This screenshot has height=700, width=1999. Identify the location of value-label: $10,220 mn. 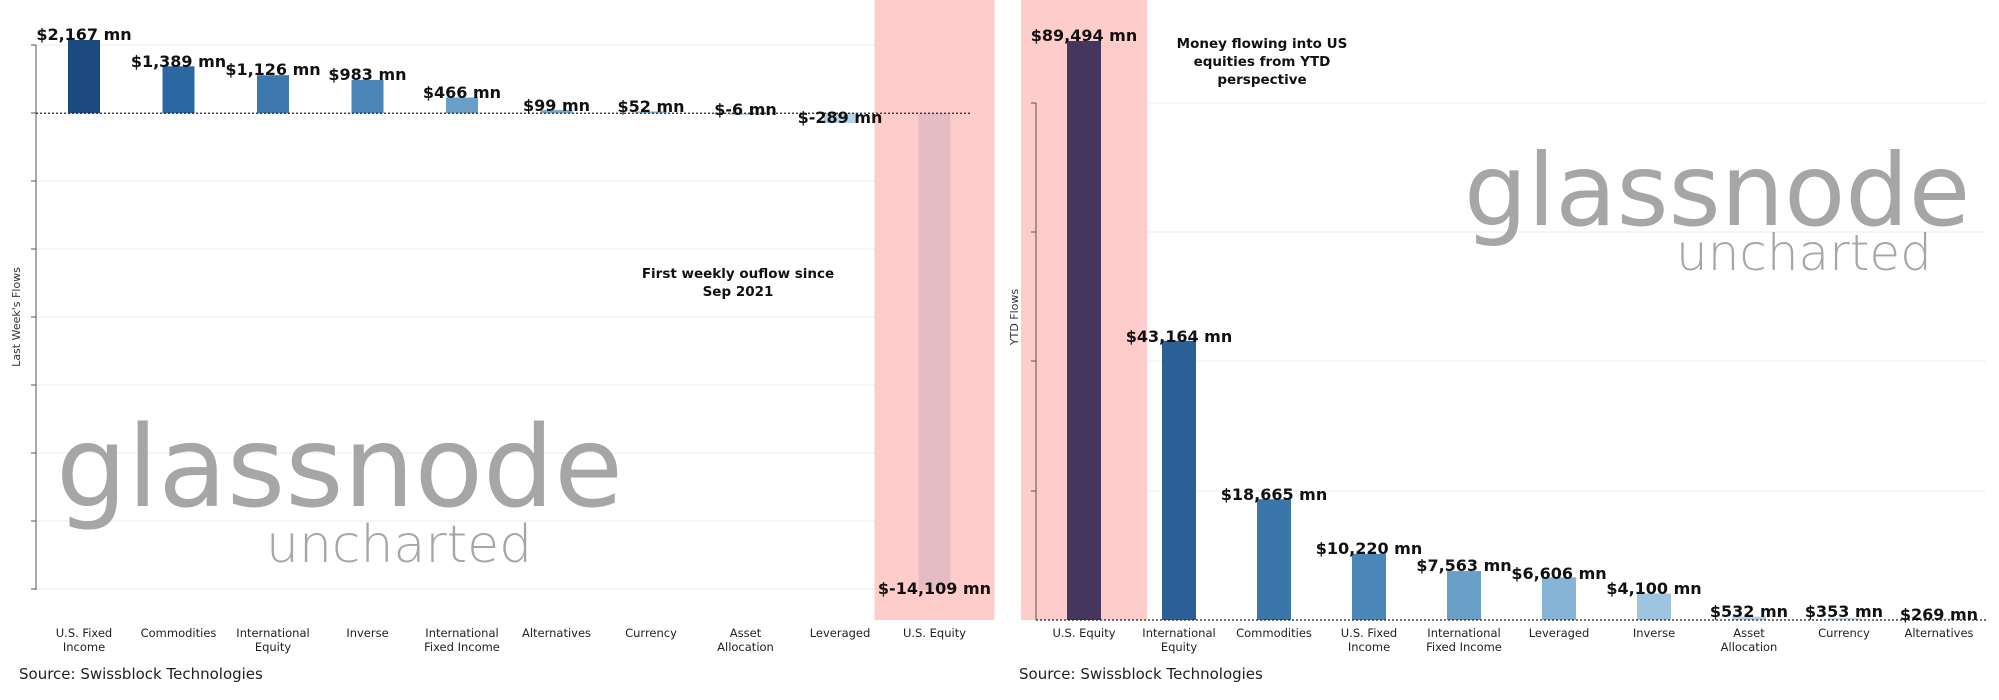
(1369, 548).